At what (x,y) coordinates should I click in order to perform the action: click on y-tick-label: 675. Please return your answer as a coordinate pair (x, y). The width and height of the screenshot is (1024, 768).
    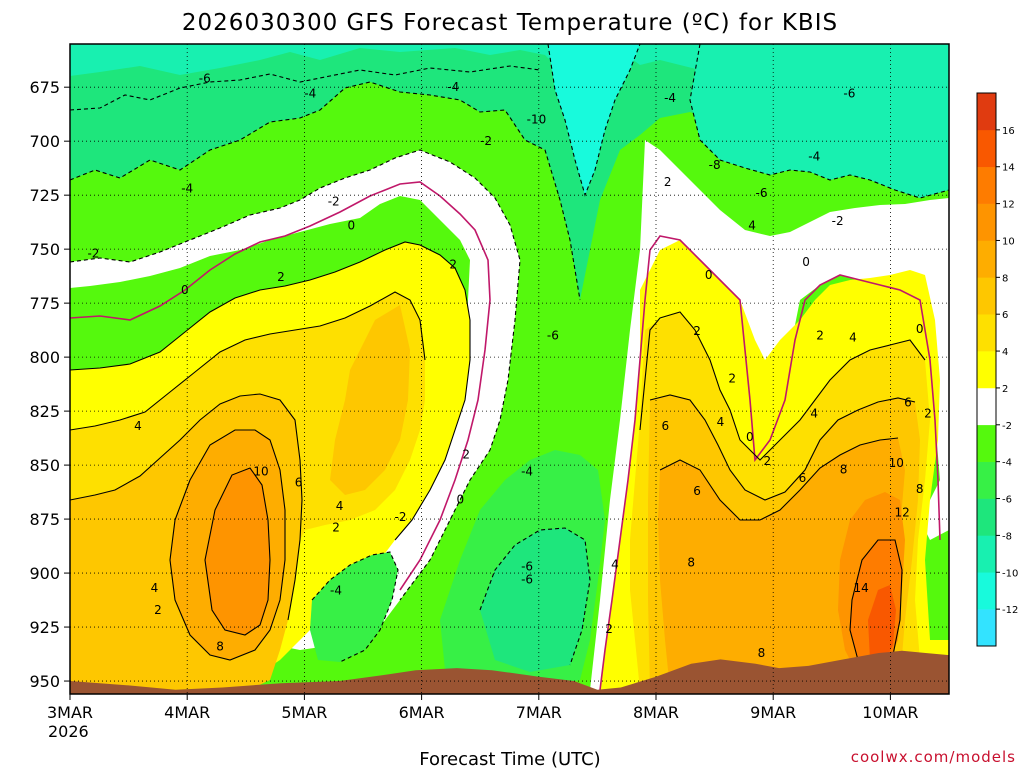
    Looking at the image, I should click on (44, 87).